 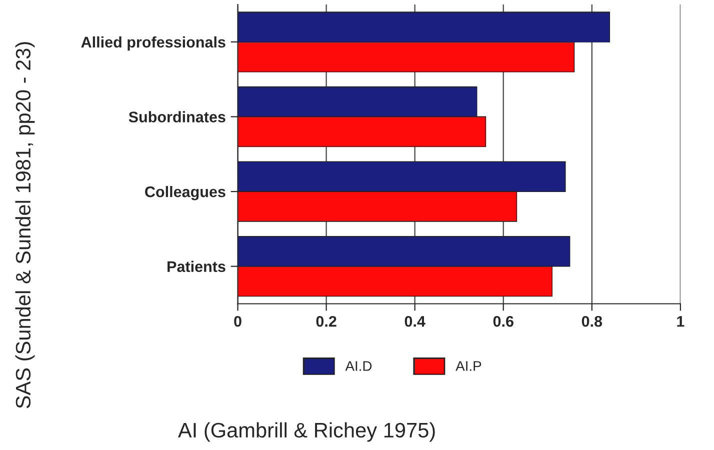 What do you see at coordinates (238, 321) in the screenshot?
I see `x-tick-label: 0` at bounding box center [238, 321].